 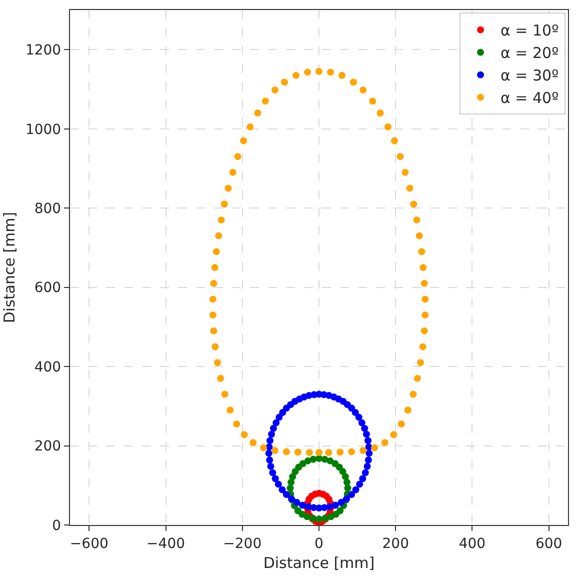 I want to click on x-tick-label: 600, so click(x=548, y=544).